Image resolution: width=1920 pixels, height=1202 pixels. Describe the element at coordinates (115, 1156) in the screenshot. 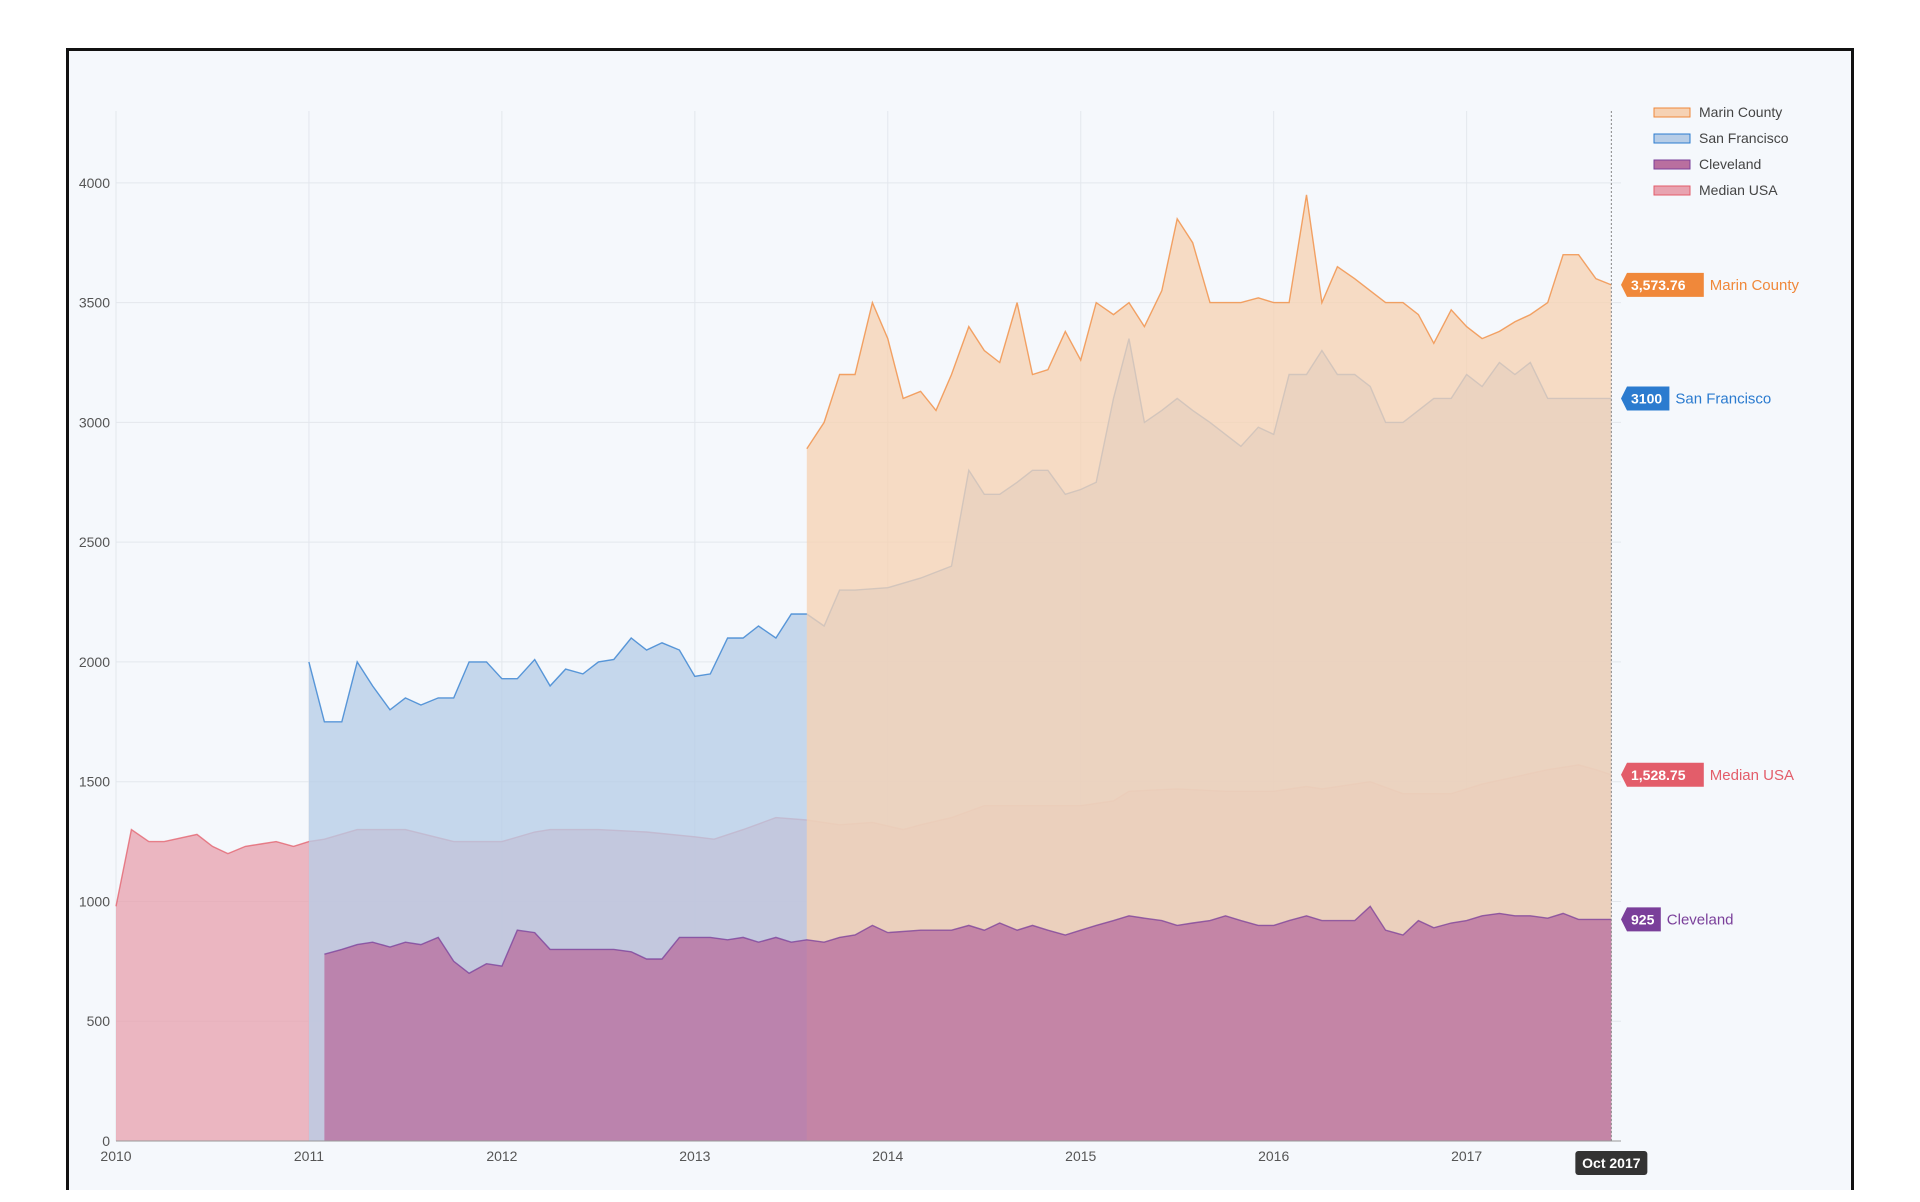

I see `x-tick-label: 2010` at that location.